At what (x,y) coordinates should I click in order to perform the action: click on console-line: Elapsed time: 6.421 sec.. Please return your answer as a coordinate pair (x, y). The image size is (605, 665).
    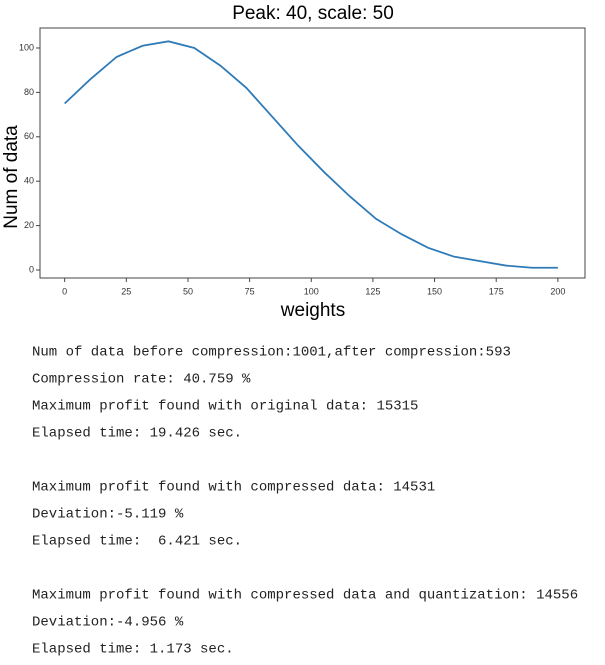
    Looking at the image, I should click on (137, 542).